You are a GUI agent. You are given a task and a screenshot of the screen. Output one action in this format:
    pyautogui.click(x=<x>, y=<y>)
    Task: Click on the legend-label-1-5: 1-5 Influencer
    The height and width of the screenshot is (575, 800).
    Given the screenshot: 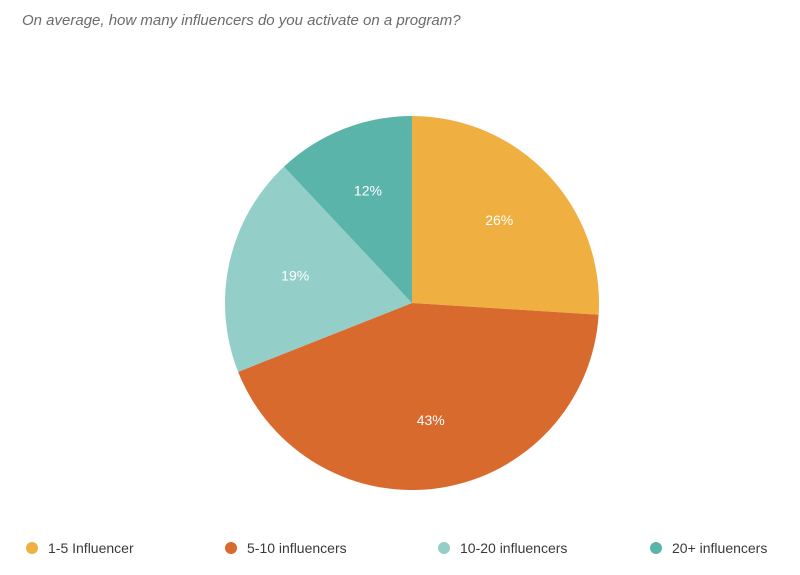 What is the action you would take?
    pyautogui.click(x=91, y=548)
    